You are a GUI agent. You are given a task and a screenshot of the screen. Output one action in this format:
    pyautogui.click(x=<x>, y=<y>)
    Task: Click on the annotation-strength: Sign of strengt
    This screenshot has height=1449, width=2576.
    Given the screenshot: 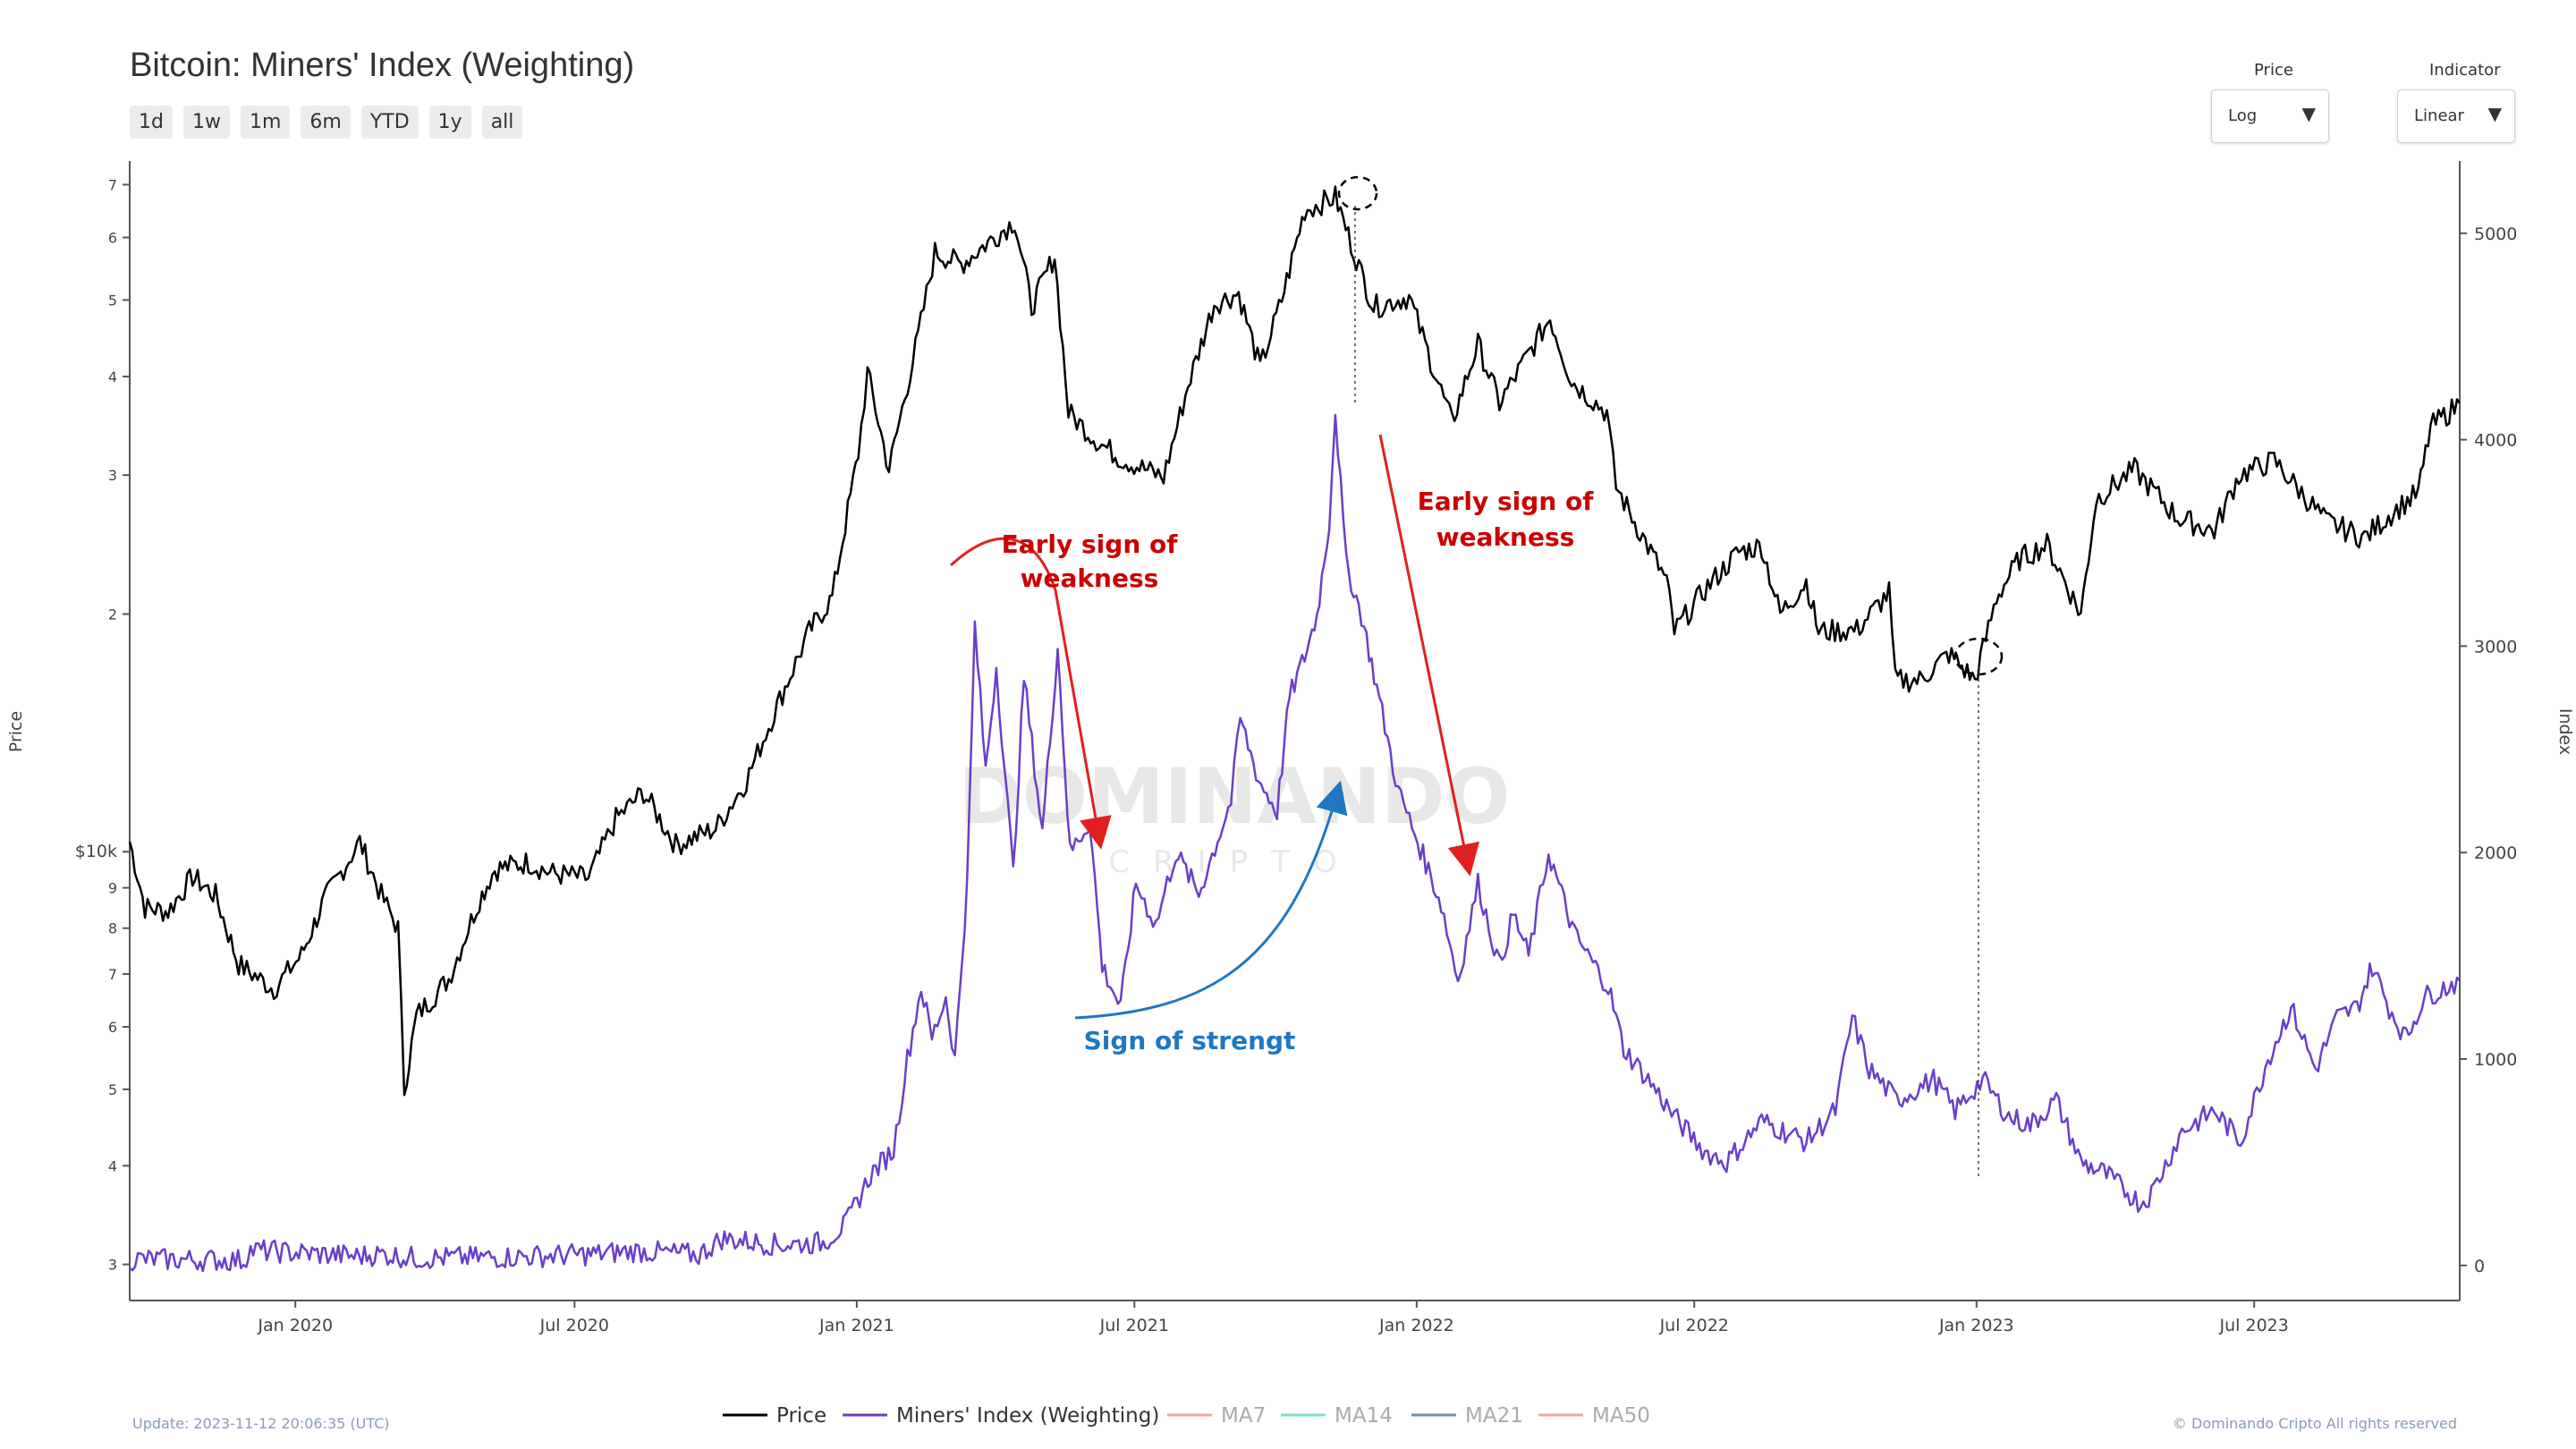 What is the action you would take?
    pyautogui.click(x=1190, y=1040)
    